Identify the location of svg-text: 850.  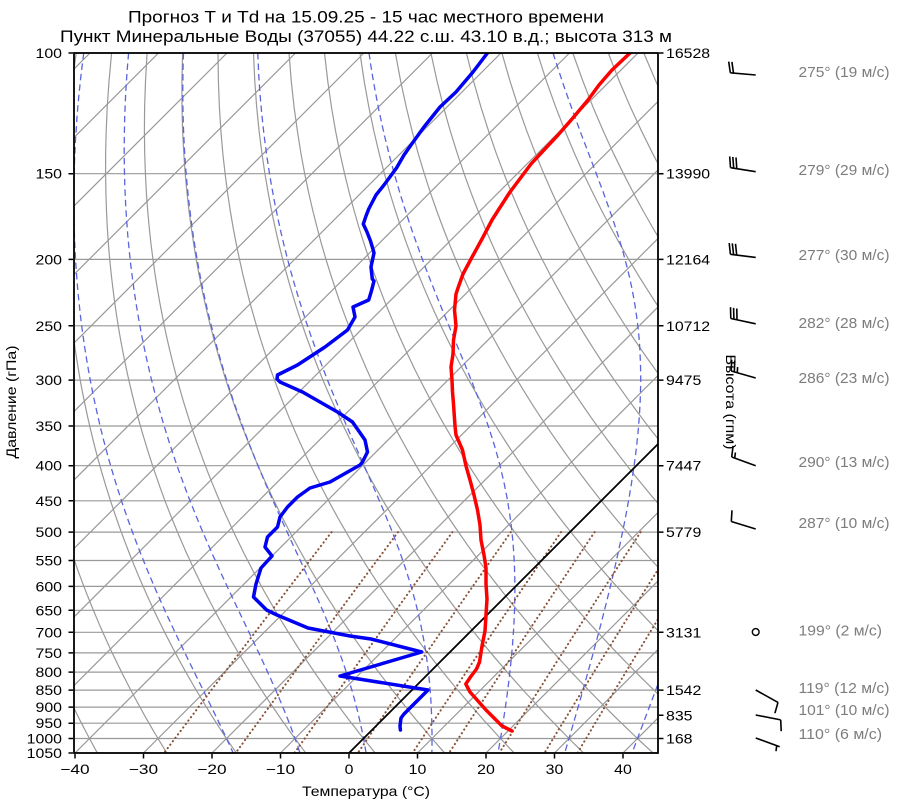
(49, 690).